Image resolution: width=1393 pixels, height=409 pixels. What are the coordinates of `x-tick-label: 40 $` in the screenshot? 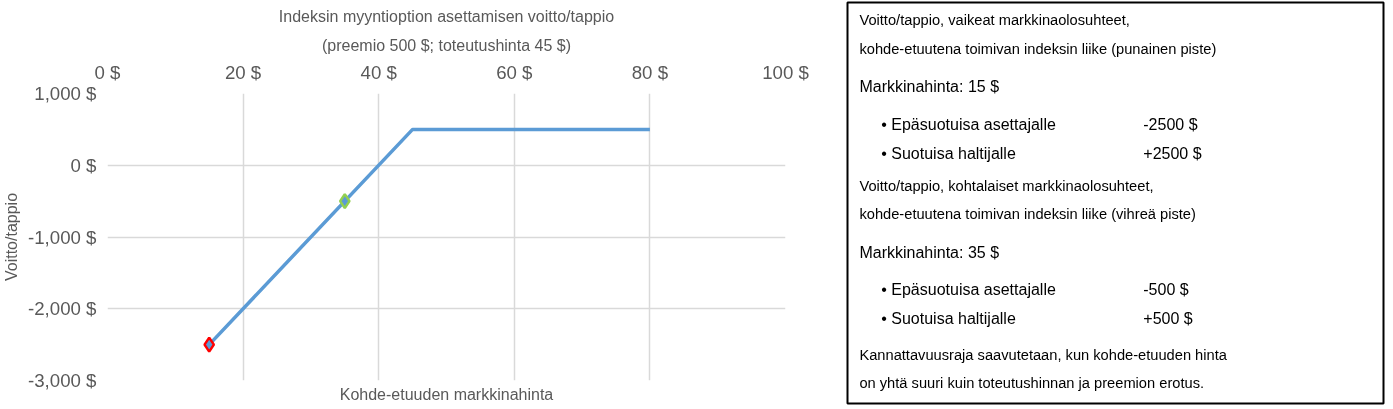 It's located at (379, 72).